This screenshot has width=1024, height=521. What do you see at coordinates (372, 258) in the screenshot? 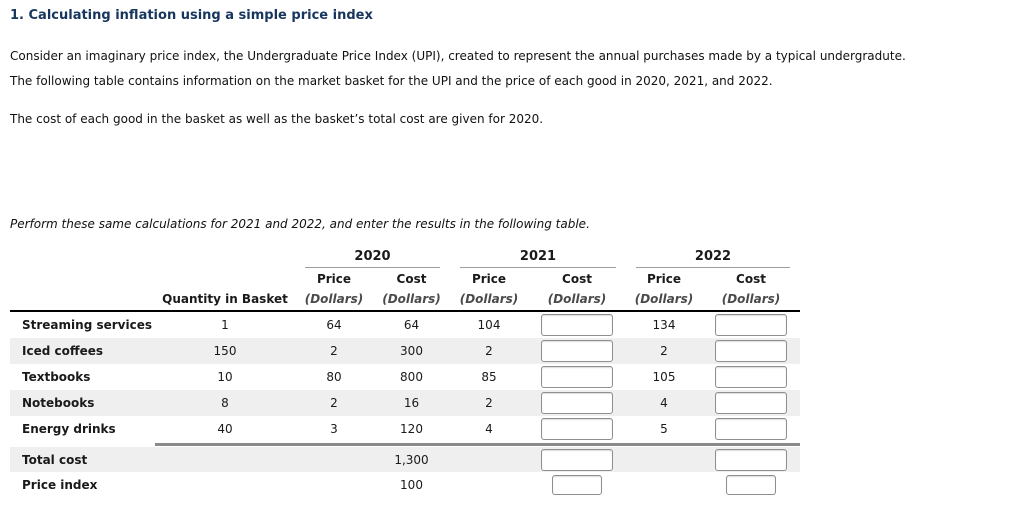
I see `year-header-2020: 2020` at bounding box center [372, 258].